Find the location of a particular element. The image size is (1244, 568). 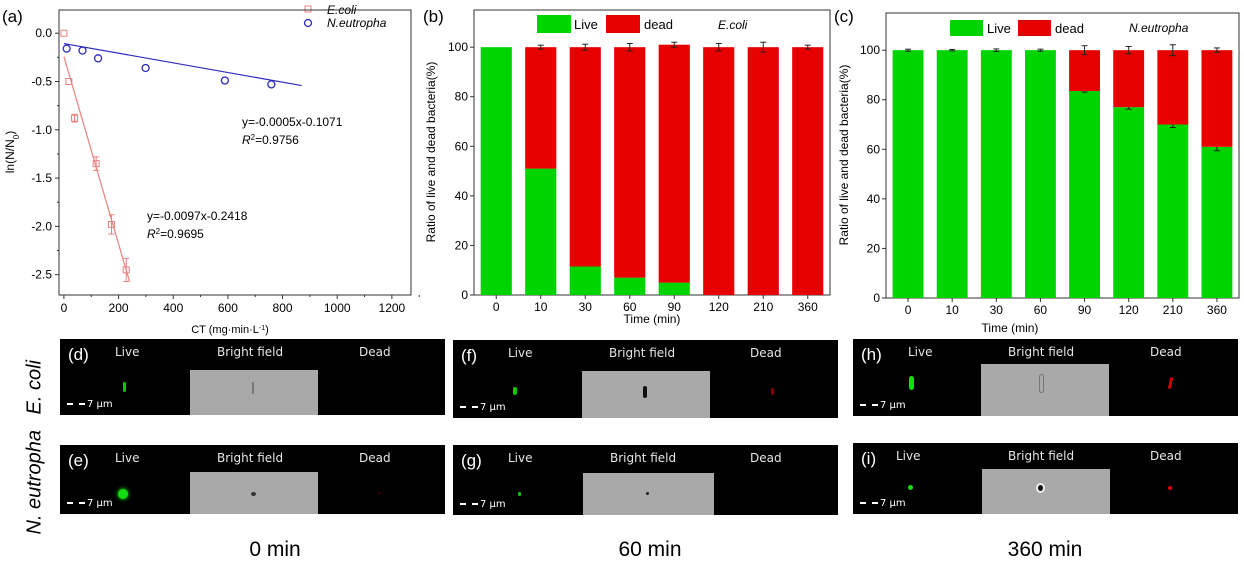

a-y-tick-label: -2.0 is located at coordinates (41, 226).